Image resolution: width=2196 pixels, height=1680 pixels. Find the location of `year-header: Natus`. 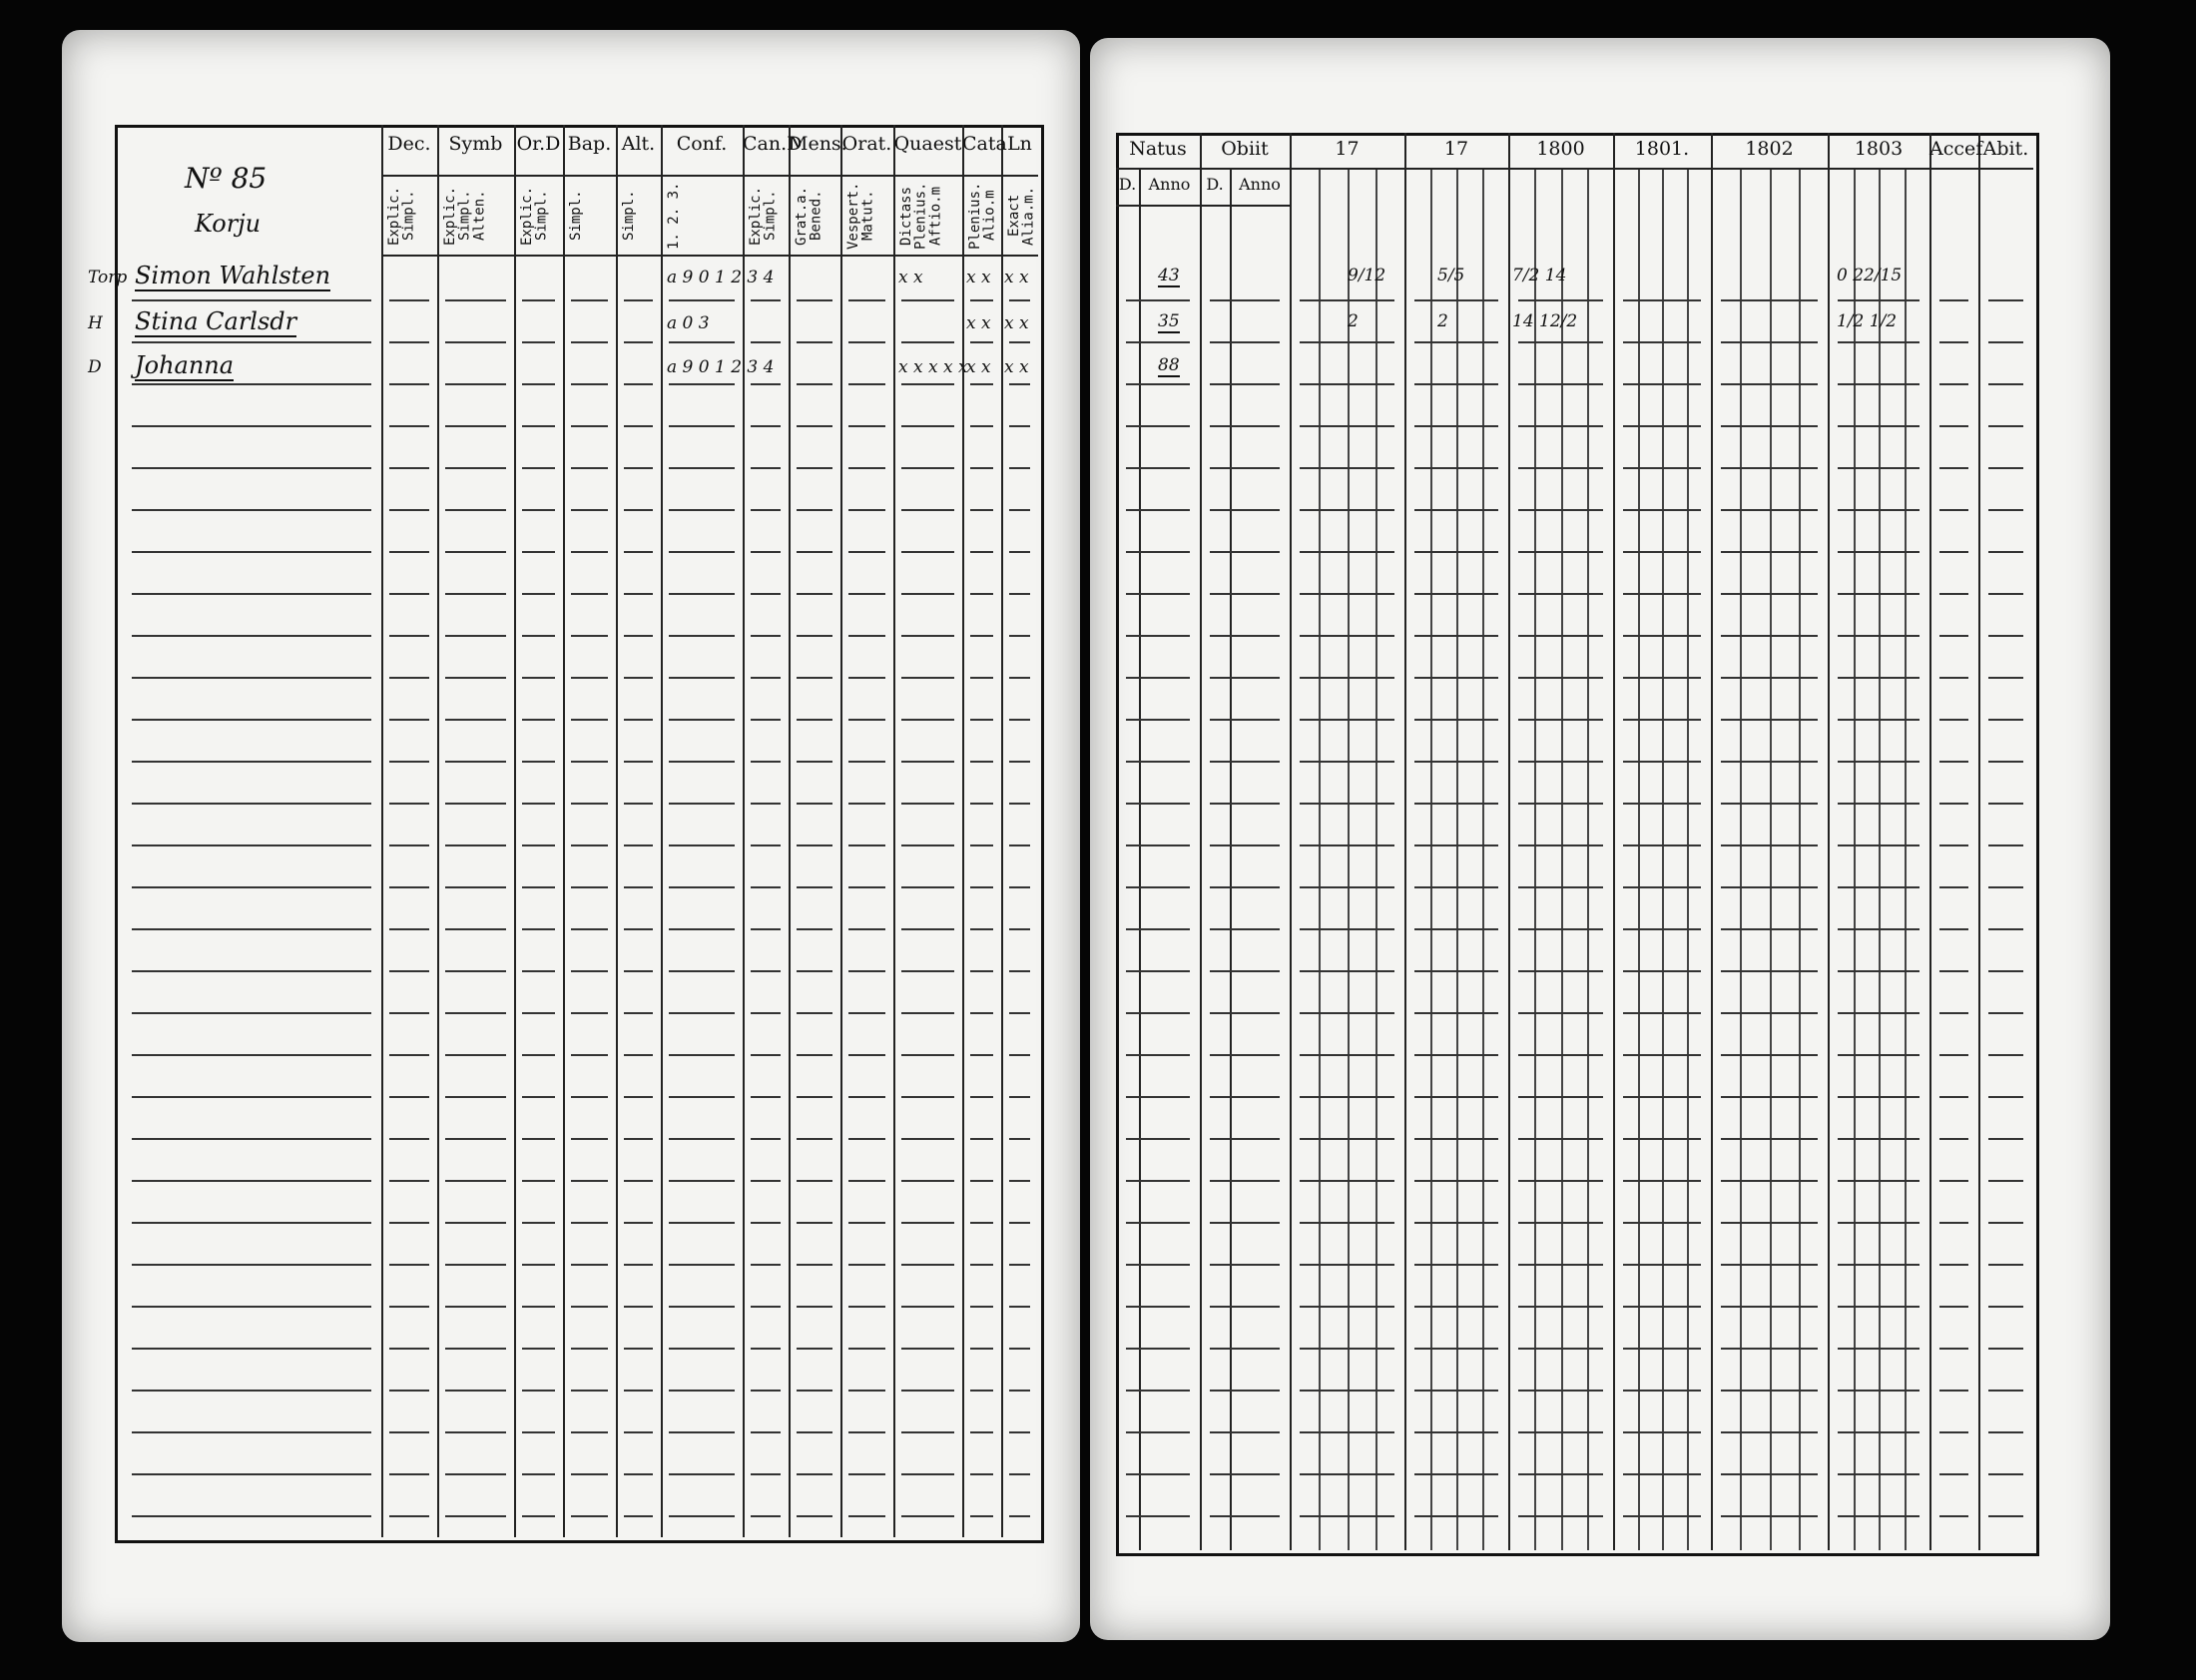

year-header: Natus is located at coordinates (1158, 149).